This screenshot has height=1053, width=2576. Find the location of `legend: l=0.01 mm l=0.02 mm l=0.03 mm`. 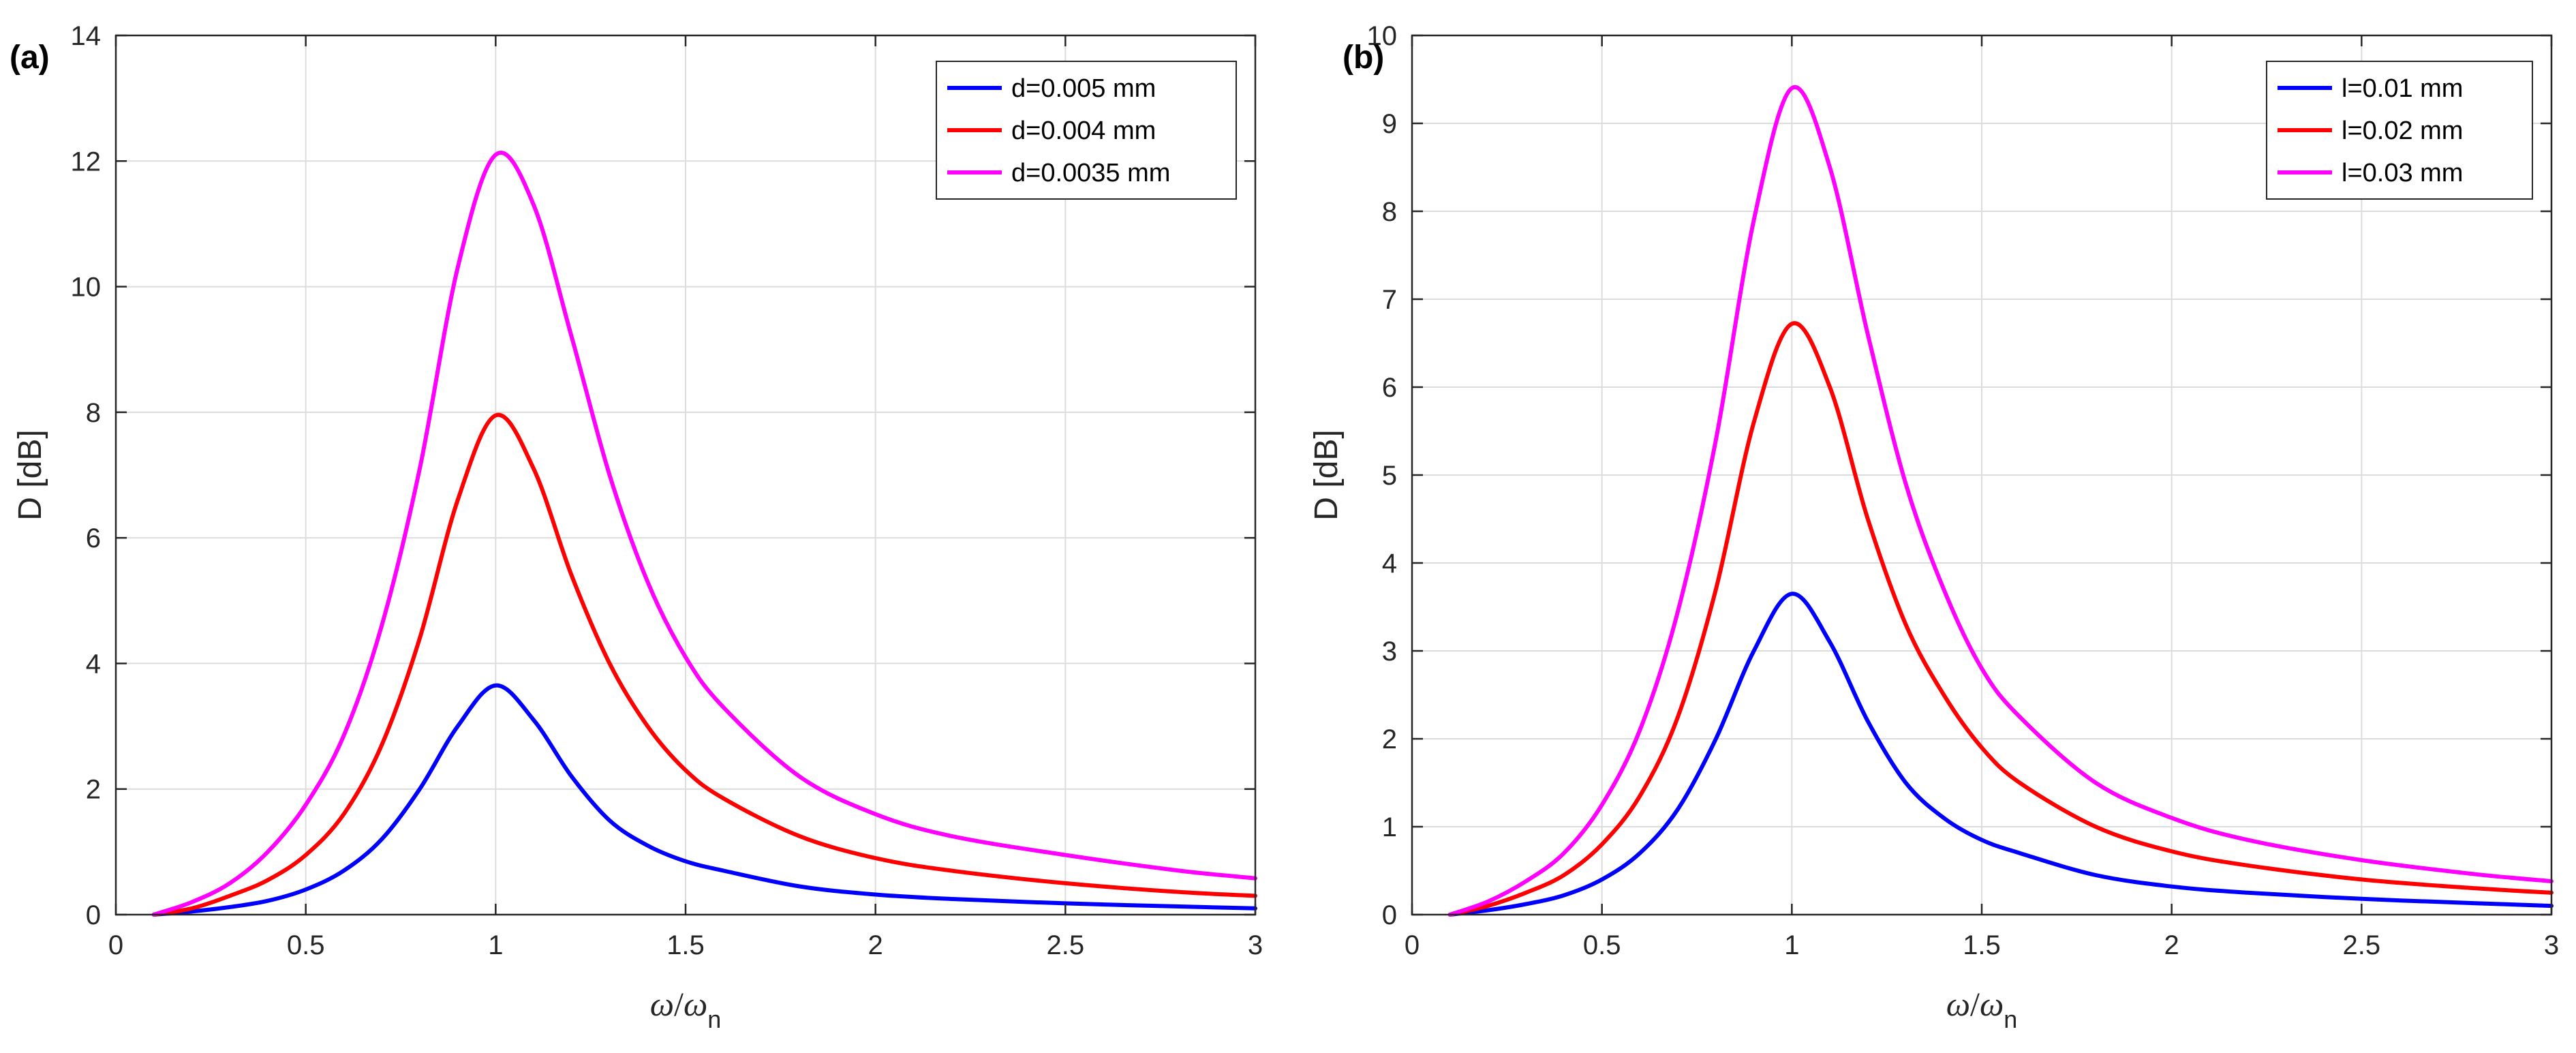

legend: l=0.01 mm l=0.02 mm l=0.03 mm is located at coordinates (2399, 130).